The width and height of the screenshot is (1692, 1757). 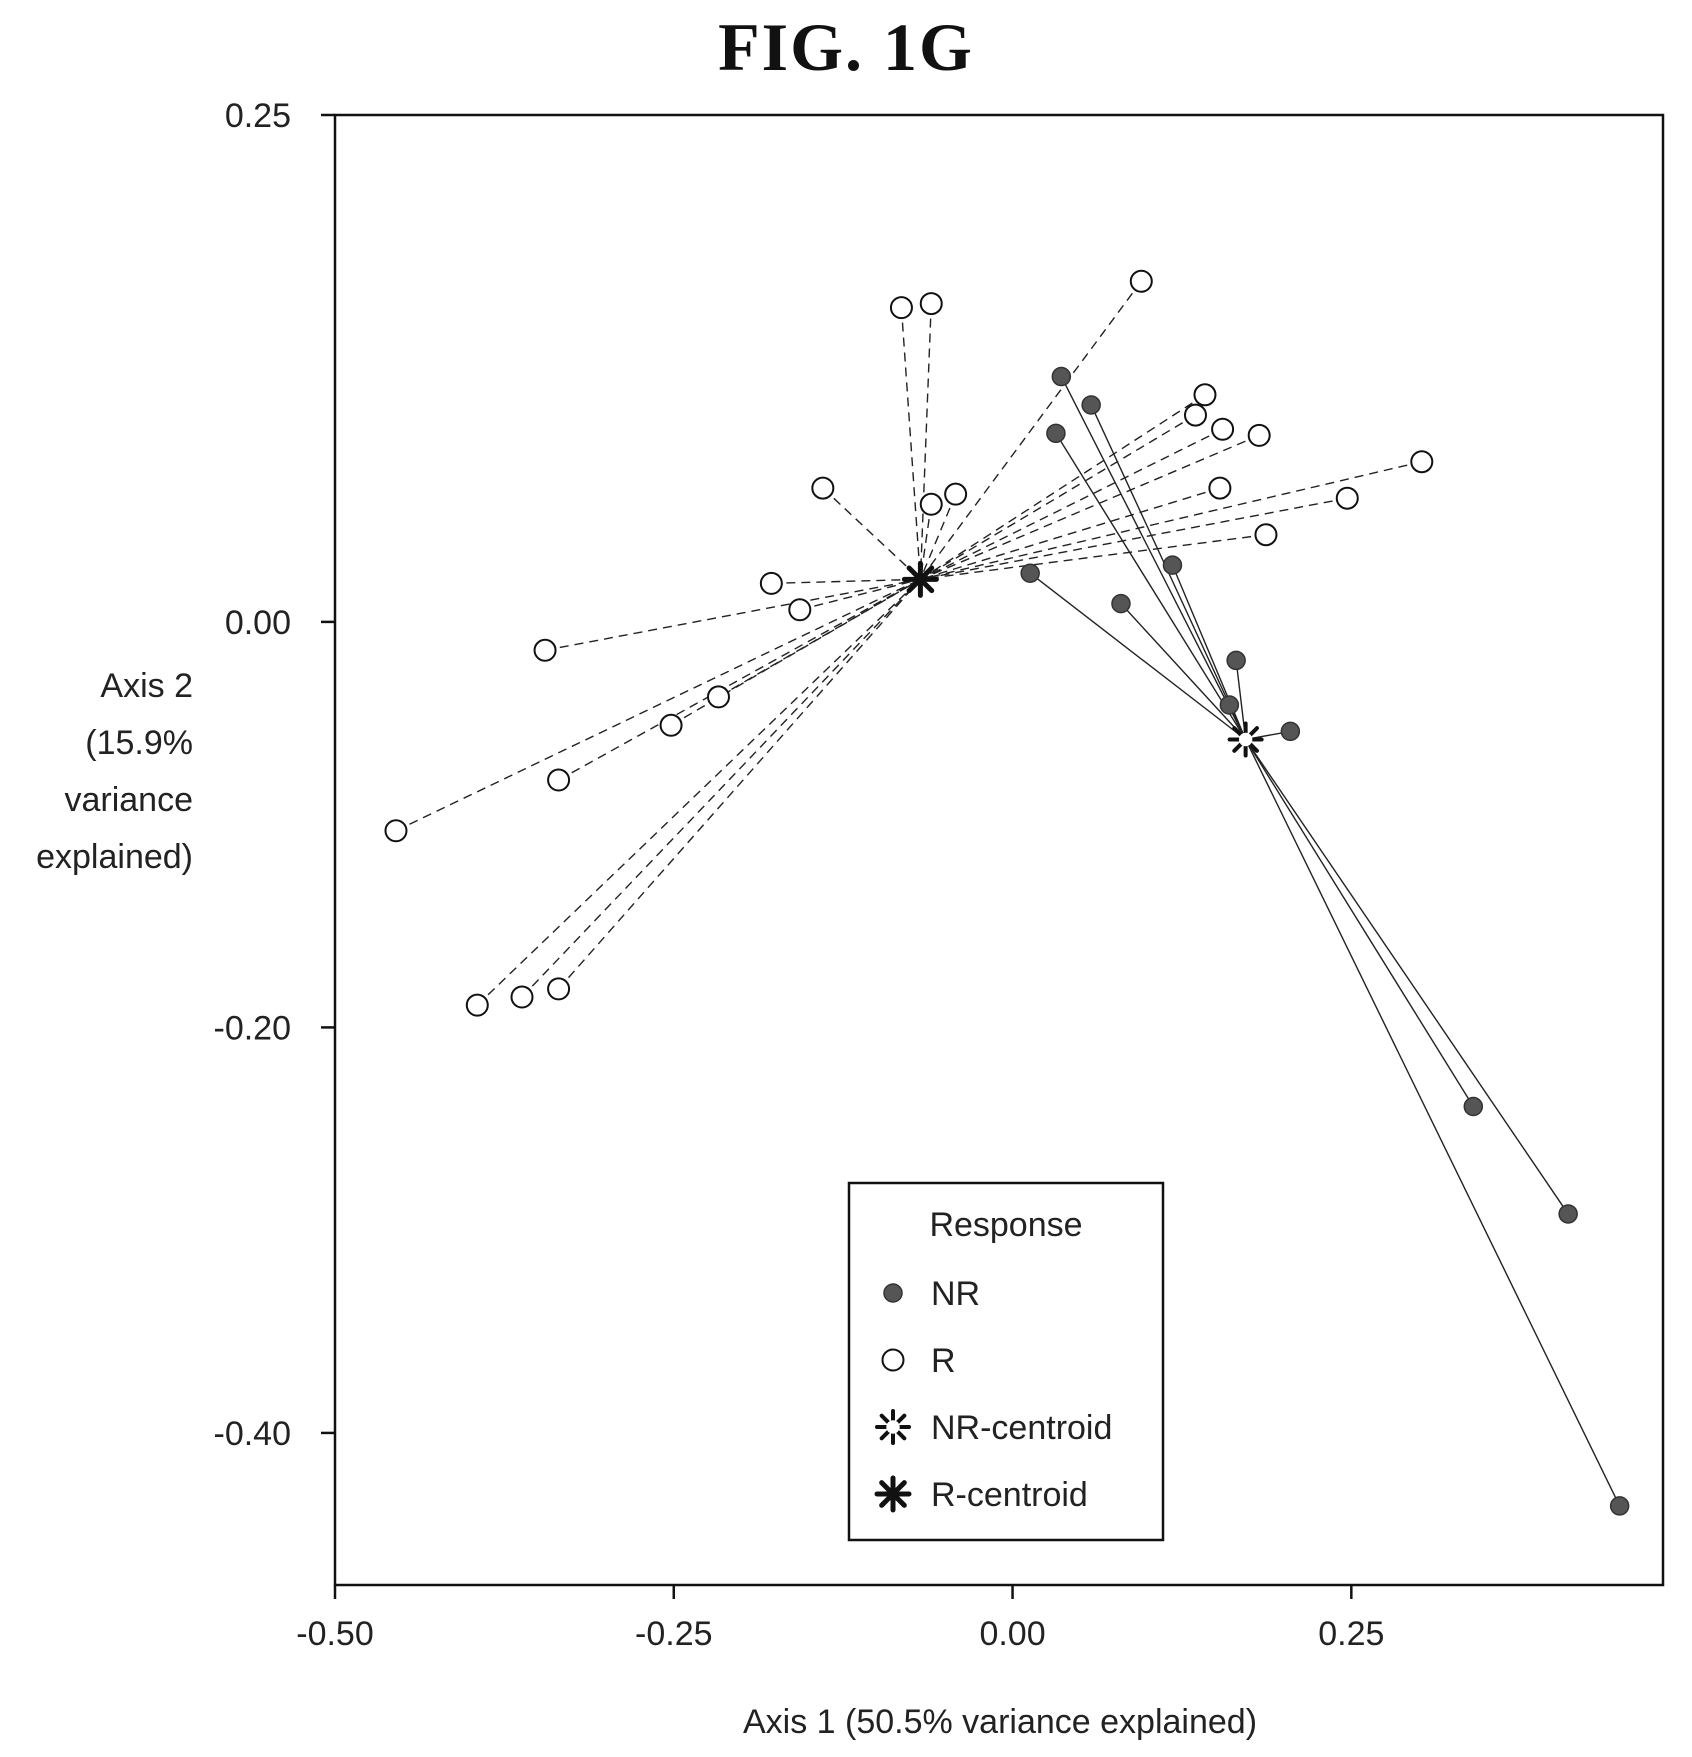 I want to click on centroid-markers, so click(x=1082, y=659).